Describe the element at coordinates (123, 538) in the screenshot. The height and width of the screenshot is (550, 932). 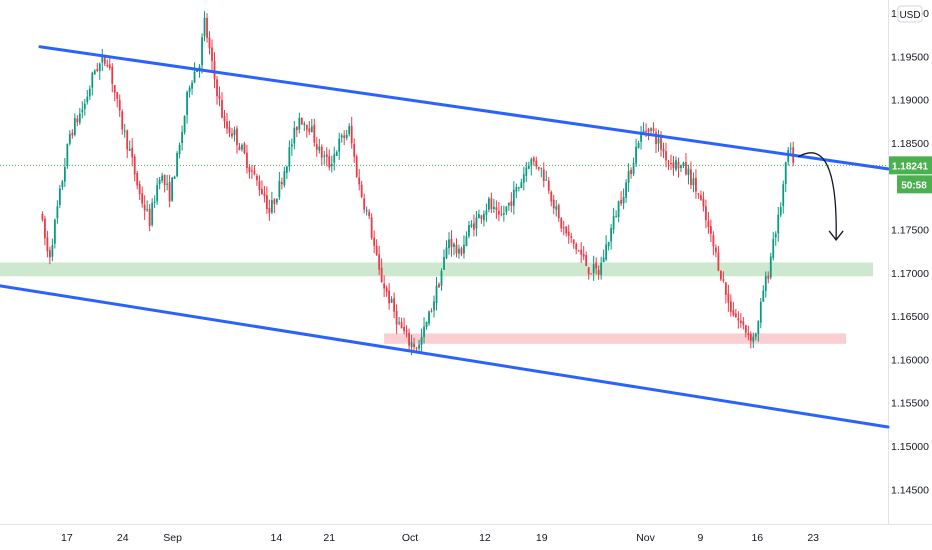
I see `time-tick-label: 24` at that location.